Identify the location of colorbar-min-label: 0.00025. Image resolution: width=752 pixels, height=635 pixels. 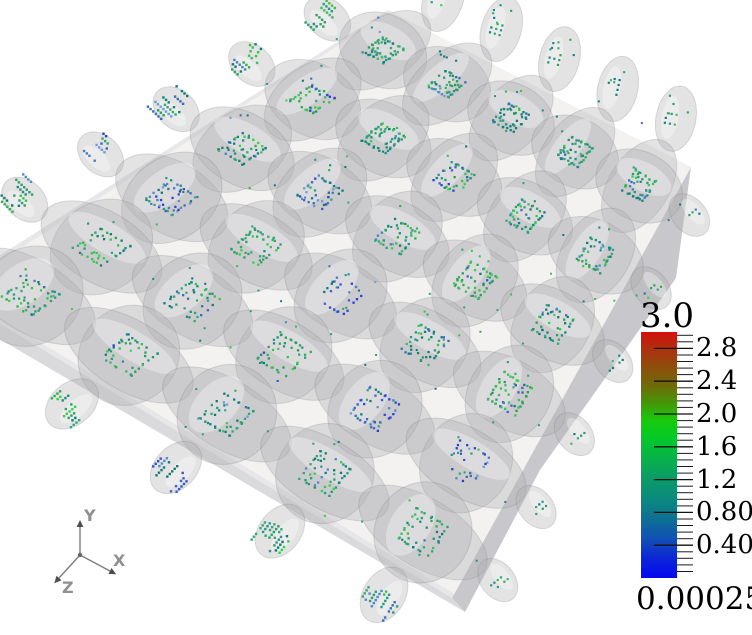
(694, 599).